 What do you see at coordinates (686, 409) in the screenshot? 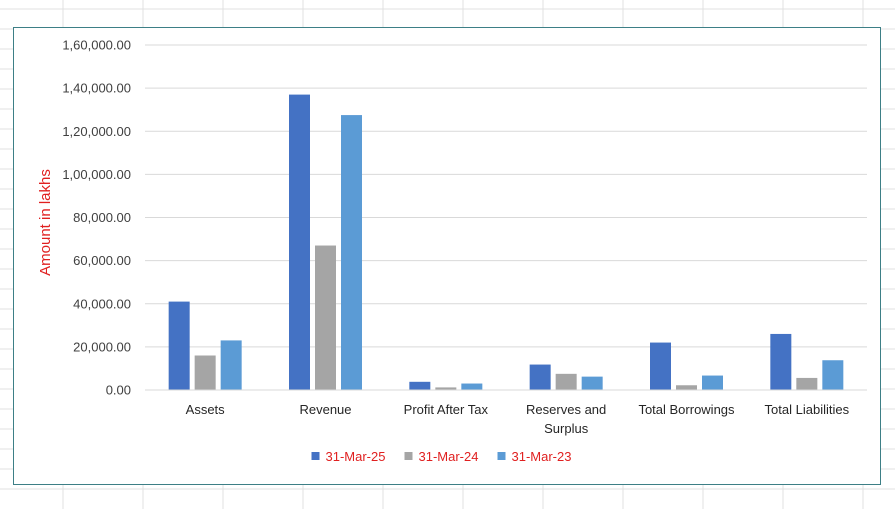
I see `x-tick-label: Total Borrowings` at bounding box center [686, 409].